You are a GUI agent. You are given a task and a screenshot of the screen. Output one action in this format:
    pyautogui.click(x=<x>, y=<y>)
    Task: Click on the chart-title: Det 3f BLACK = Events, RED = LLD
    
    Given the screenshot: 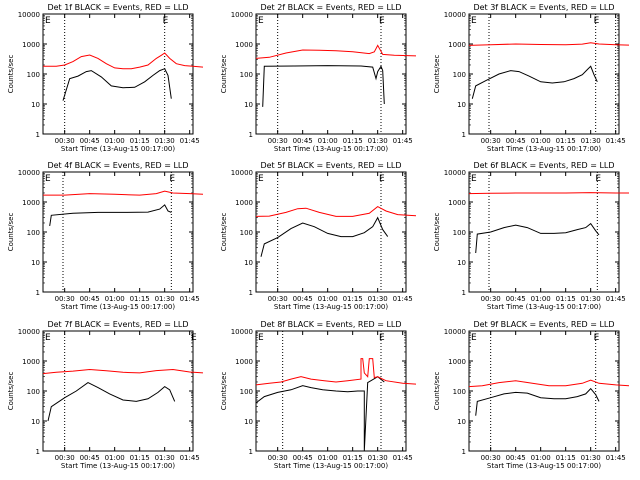 What is the action you would take?
    pyautogui.click(x=543, y=7)
    